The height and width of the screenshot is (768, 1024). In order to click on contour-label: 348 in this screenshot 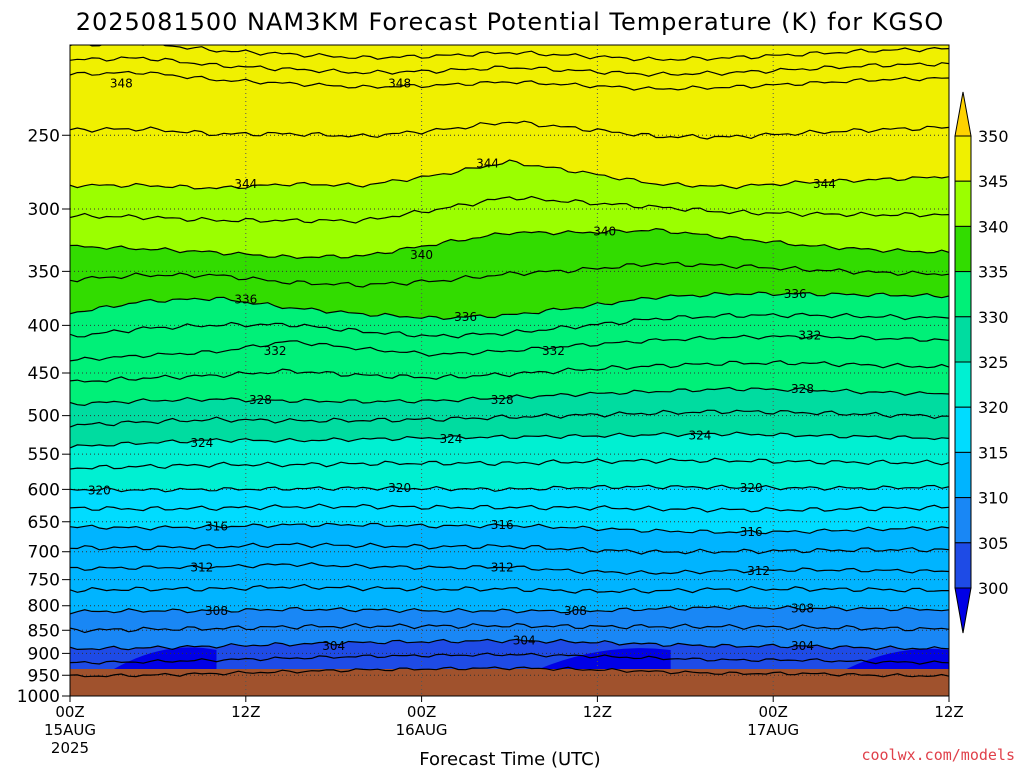, I will do `click(121, 84)`.